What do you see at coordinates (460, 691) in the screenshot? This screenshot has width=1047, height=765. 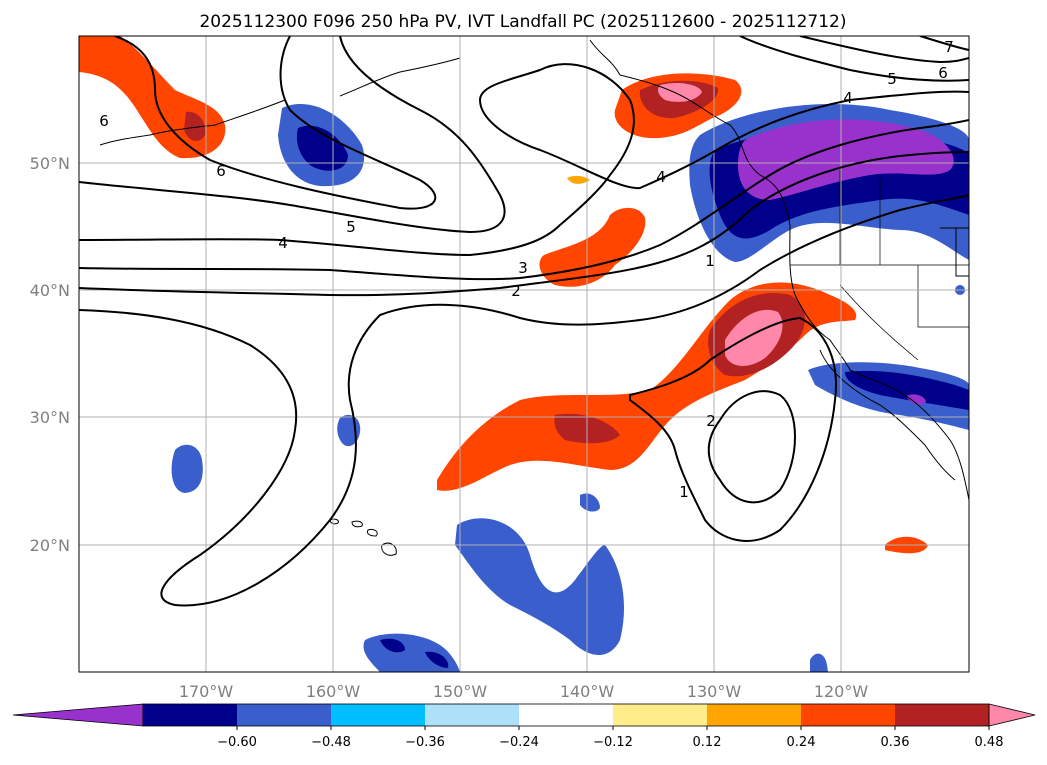 I see `lon-label: 150°W` at bounding box center [460, 691].